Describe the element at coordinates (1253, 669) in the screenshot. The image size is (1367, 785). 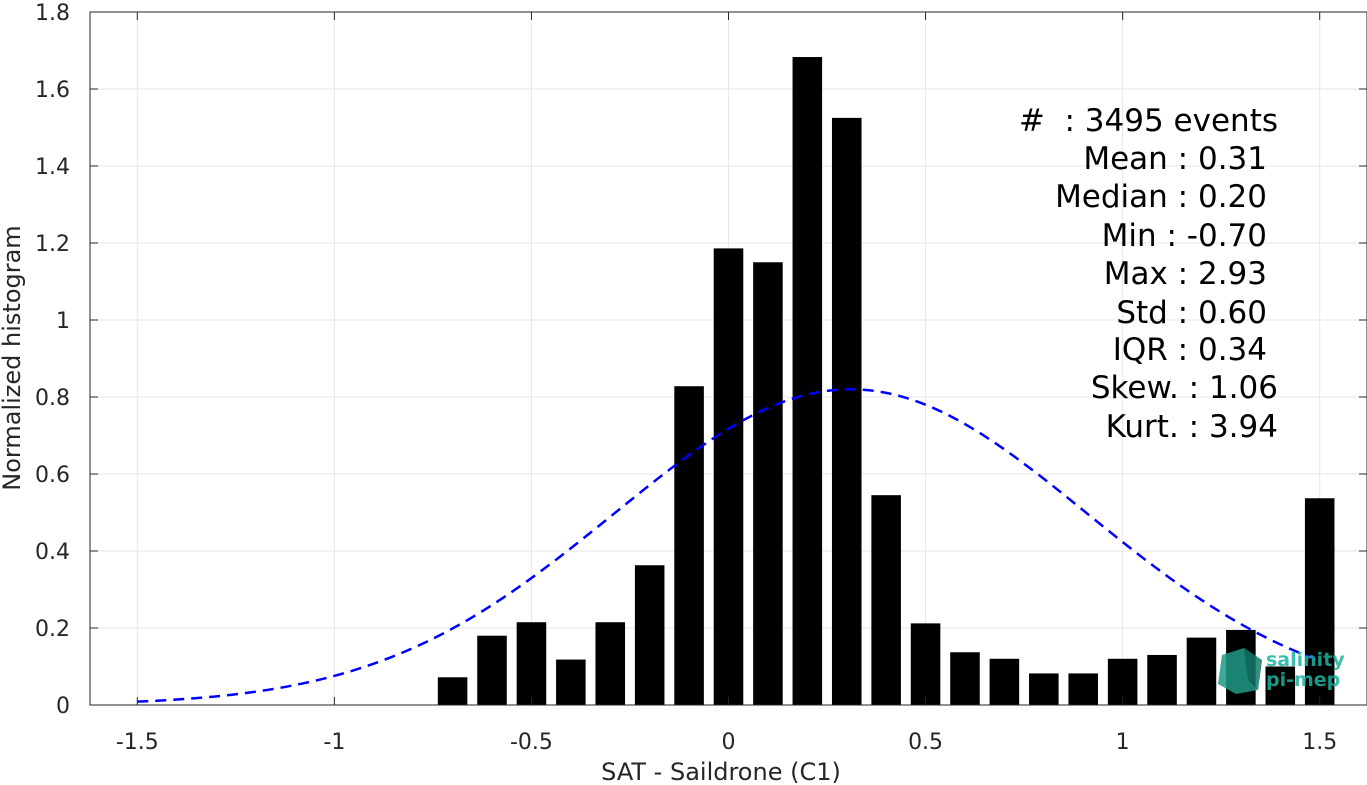
I see `logo-cube-face` at that location.